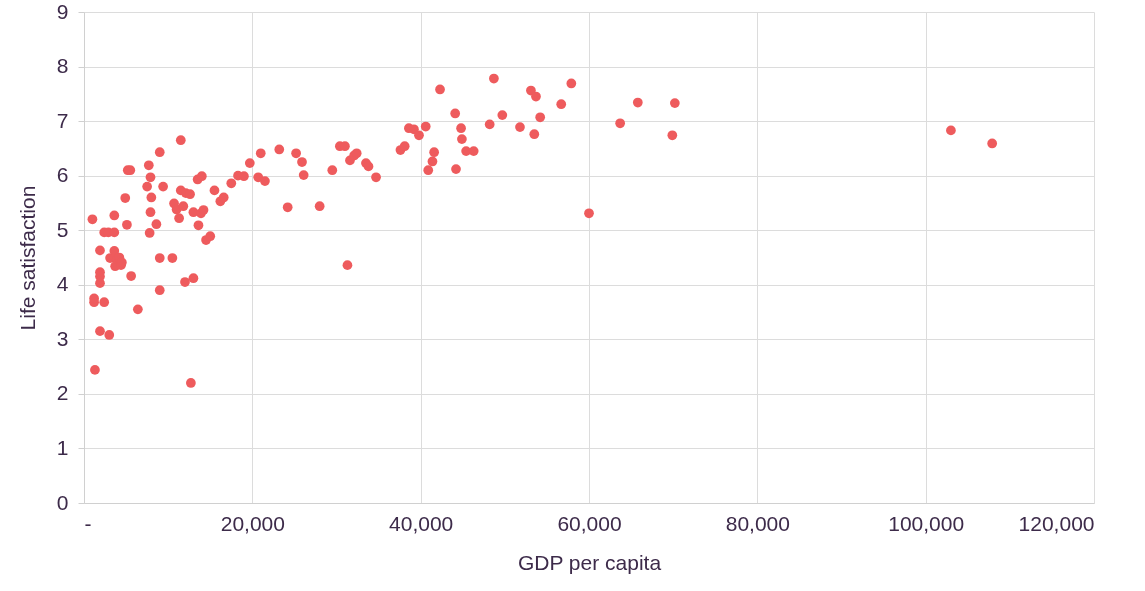 The width and height of the screenshot is (1145, 591). What do you see at coordinates (62, 284) in the screenshot?
I see `y-tick-label: 4` at bounding box center [62, 284].